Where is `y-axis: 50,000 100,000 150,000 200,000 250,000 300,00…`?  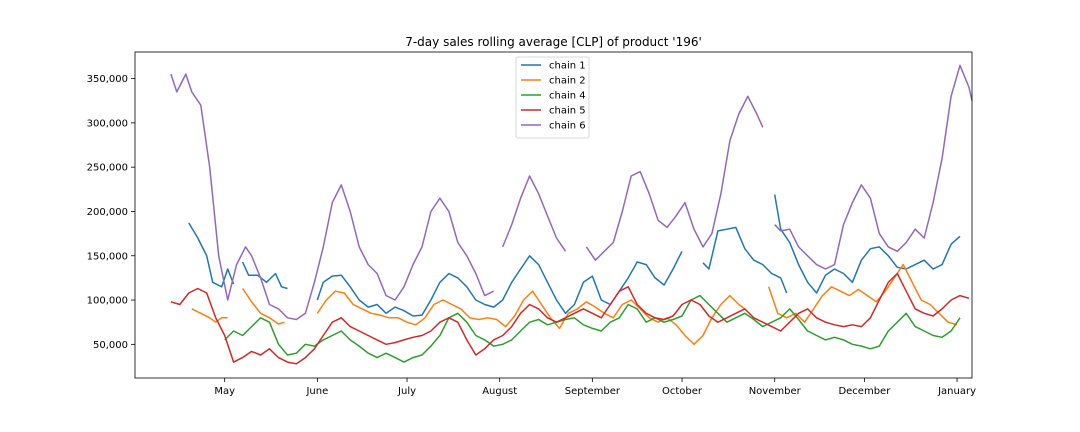
y-axis: 50,000 100,000 150,000 200,000 250,000 300,00… is located at coordinates (111, 212).